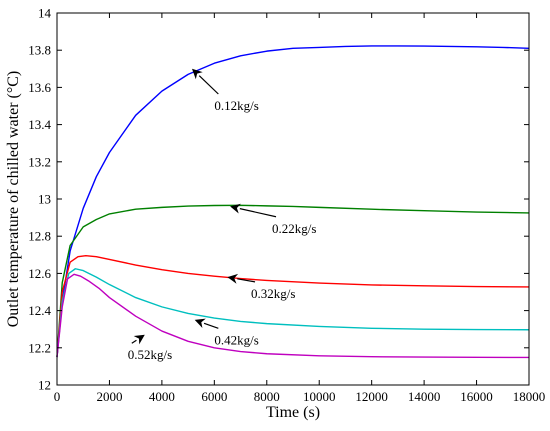 Image resolution: width=550 pixels, height=431 pixels. What do you see at coordinates (39, 347) in the screenshot?
I see `y-tick-label: 12.2` at bounding box center [39, 347].